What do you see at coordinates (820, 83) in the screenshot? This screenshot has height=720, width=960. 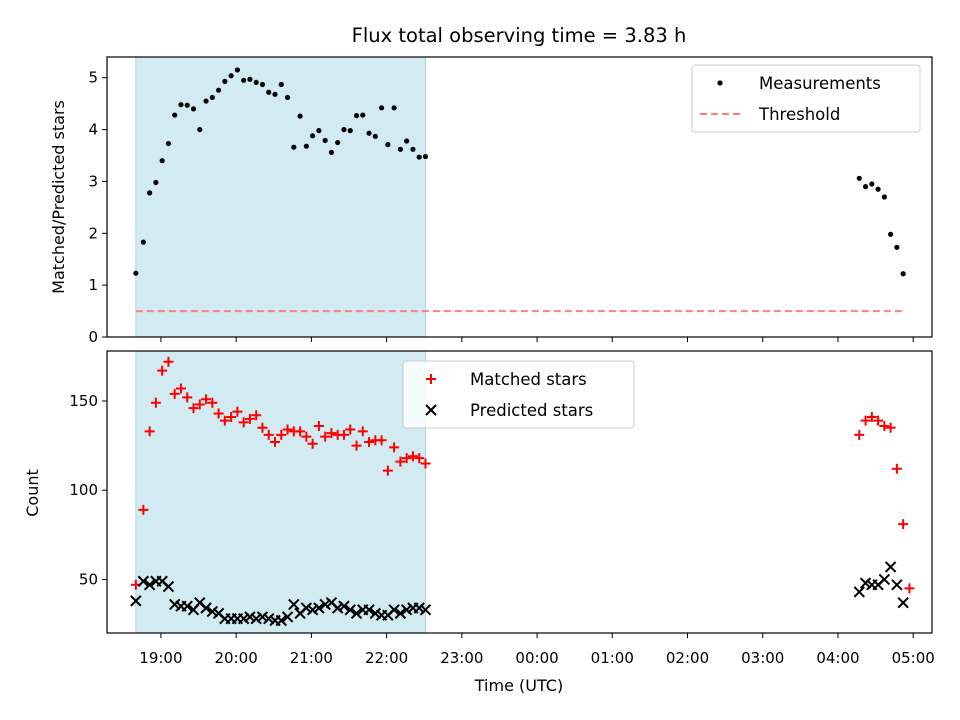 I see `legend-label: Measurements` at bounding box center [820, 83].